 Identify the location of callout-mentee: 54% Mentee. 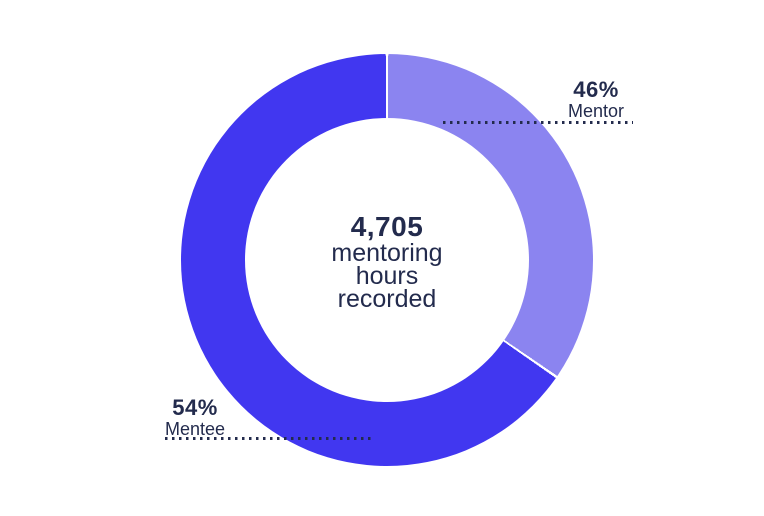
(195, 417).